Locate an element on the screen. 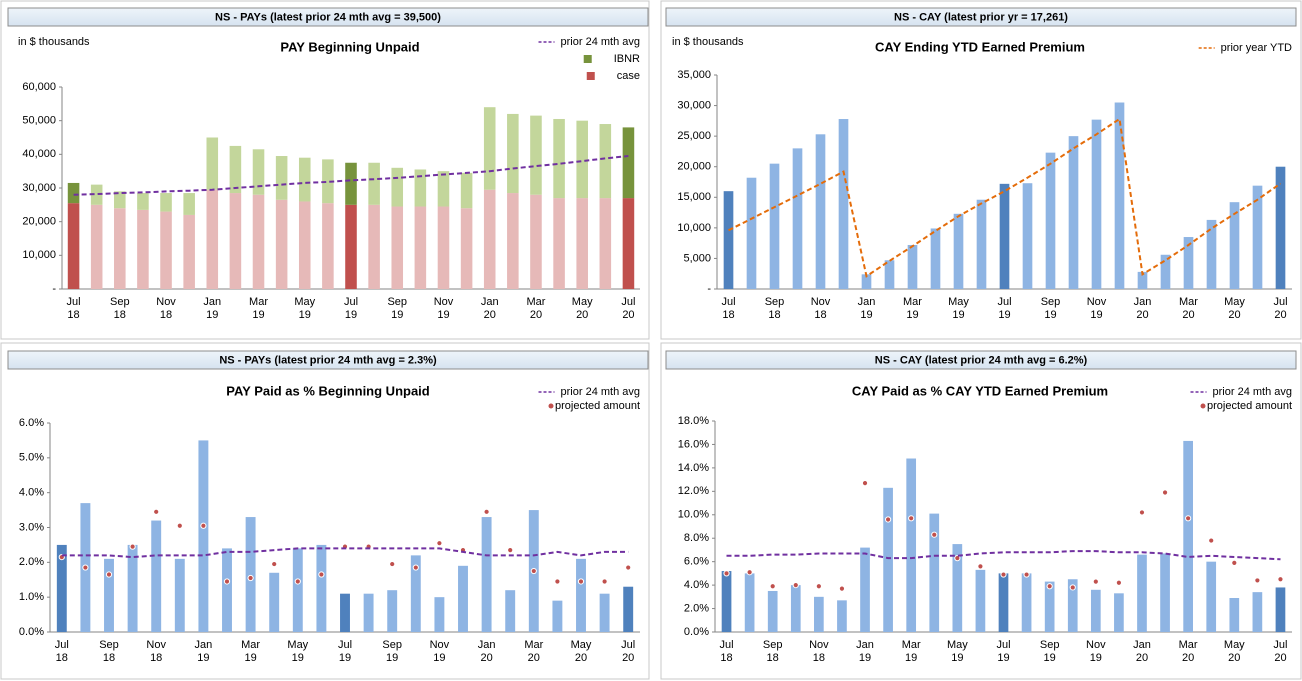  x-tick-label: Jul 18 is located at coordinates (73, 308).